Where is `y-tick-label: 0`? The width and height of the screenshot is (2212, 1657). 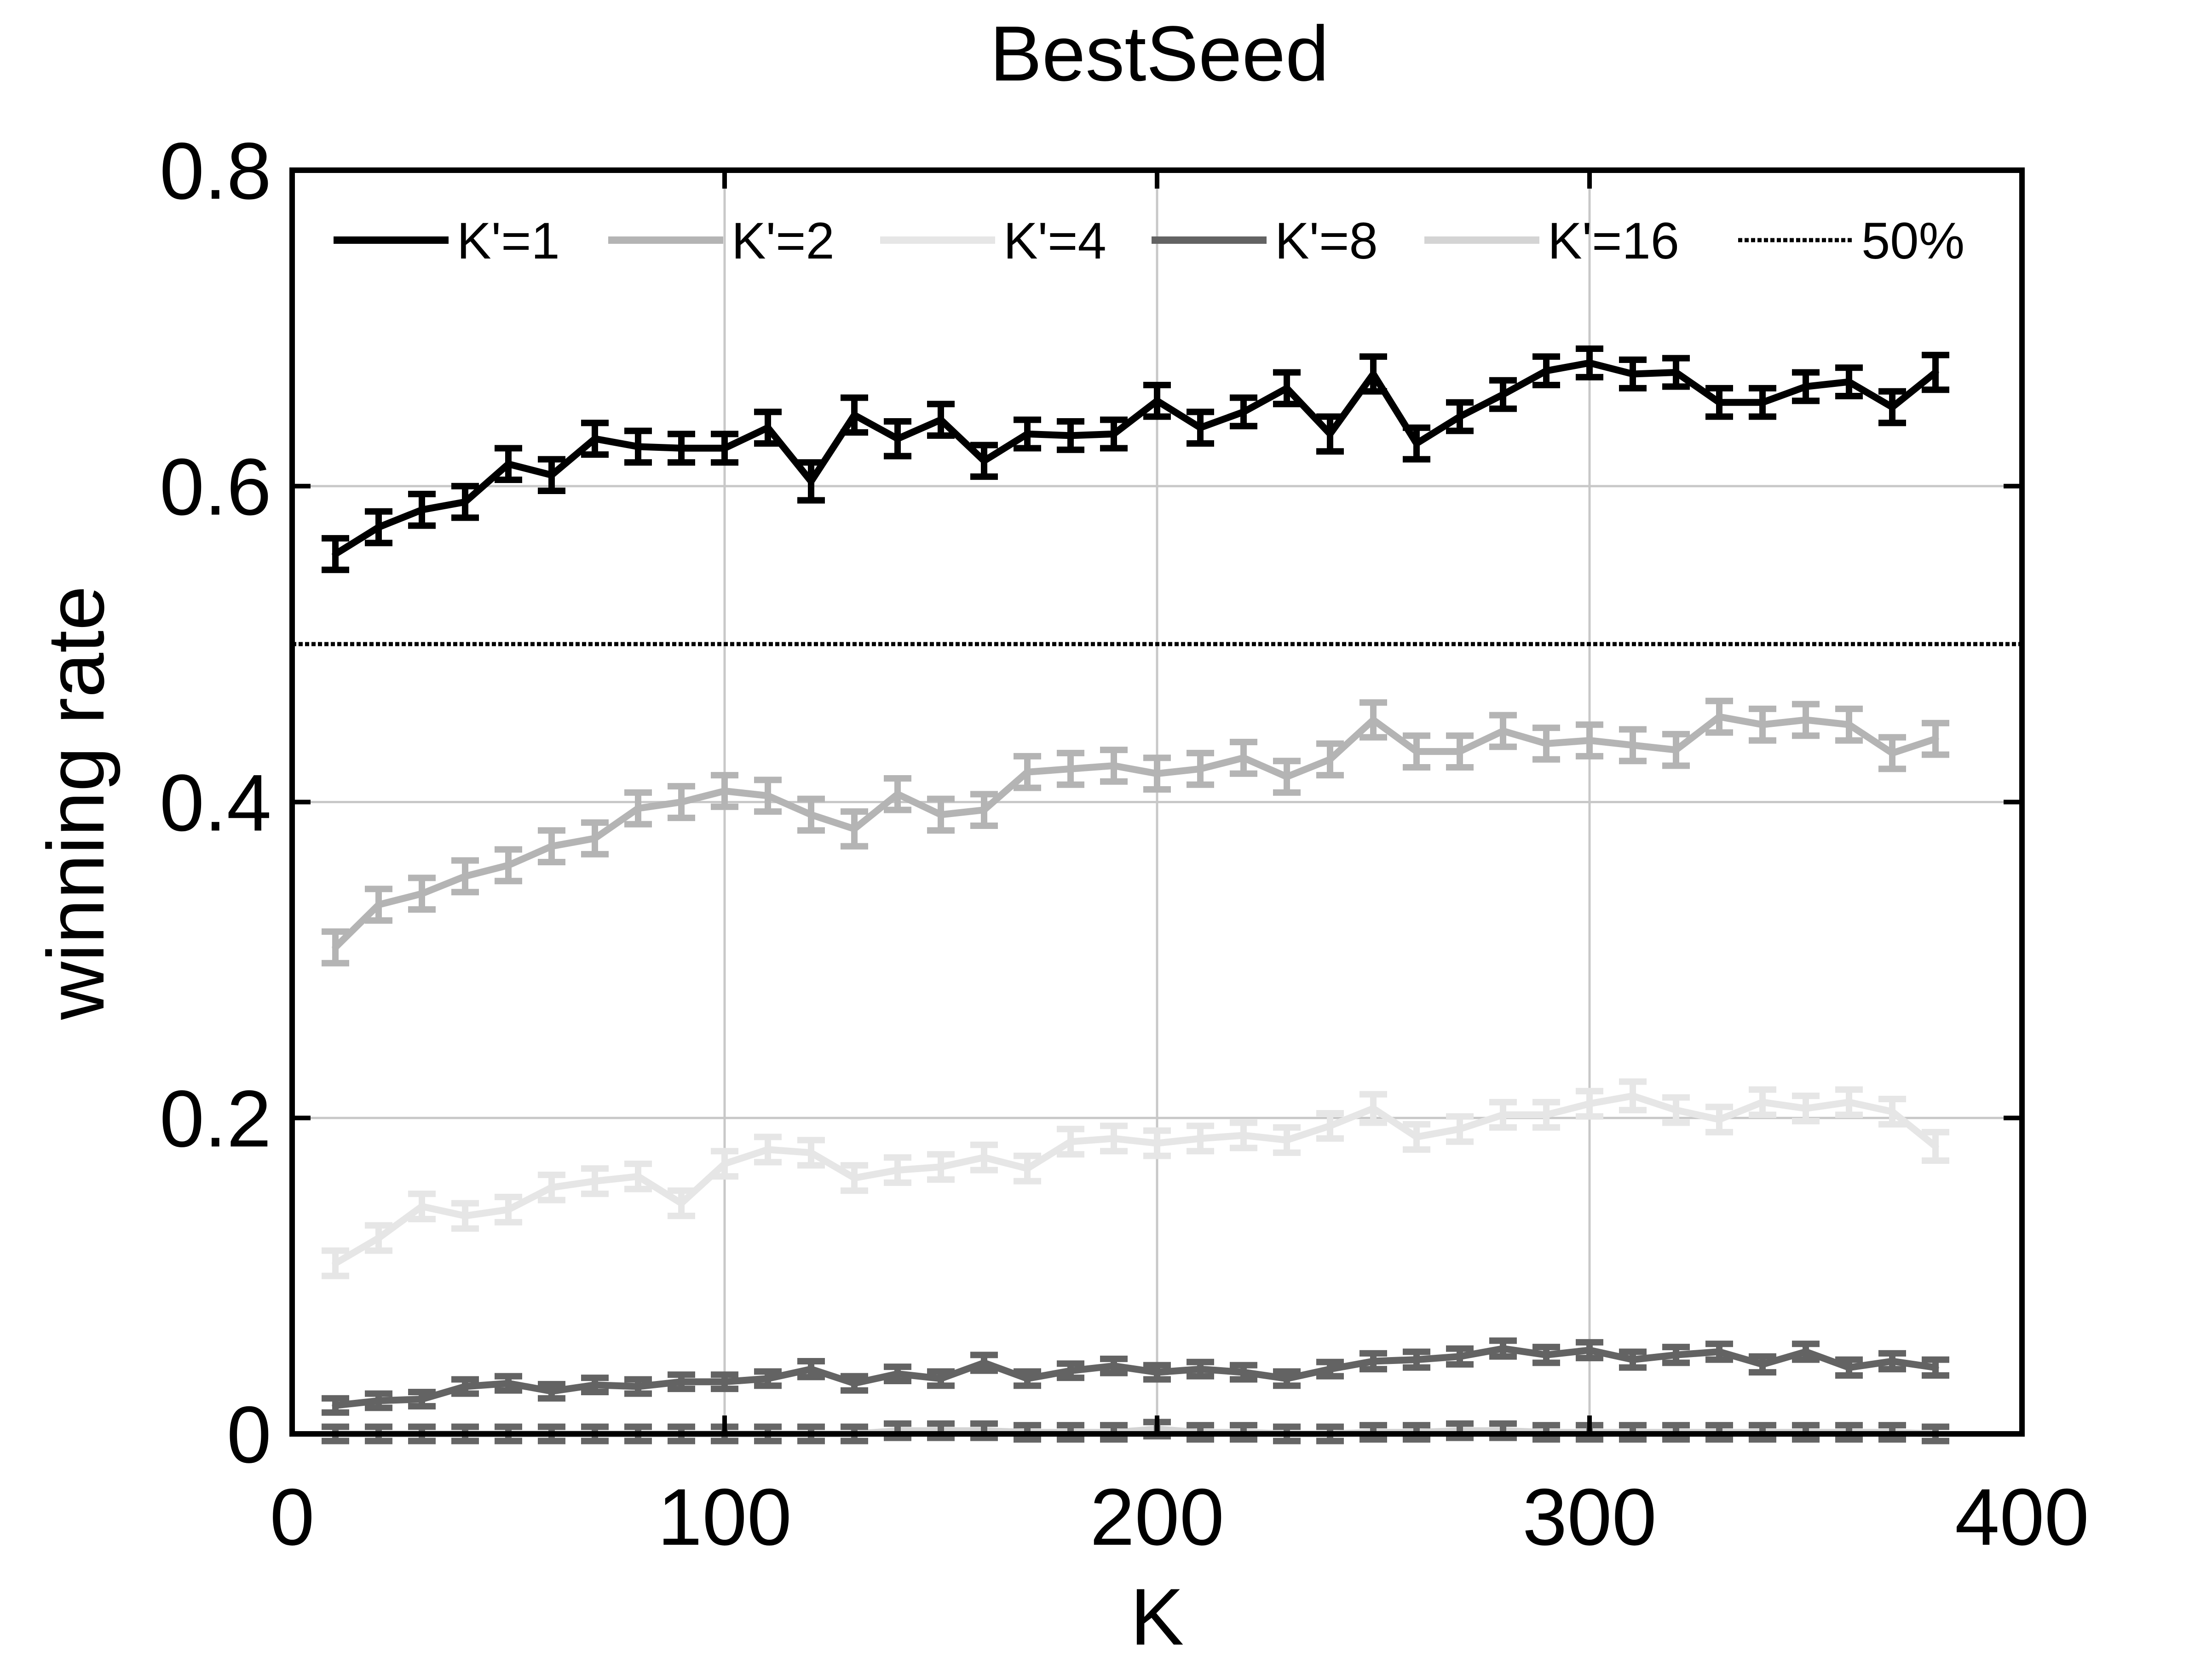
y-tick-label: 0 is located at coordinates (249, 1435).